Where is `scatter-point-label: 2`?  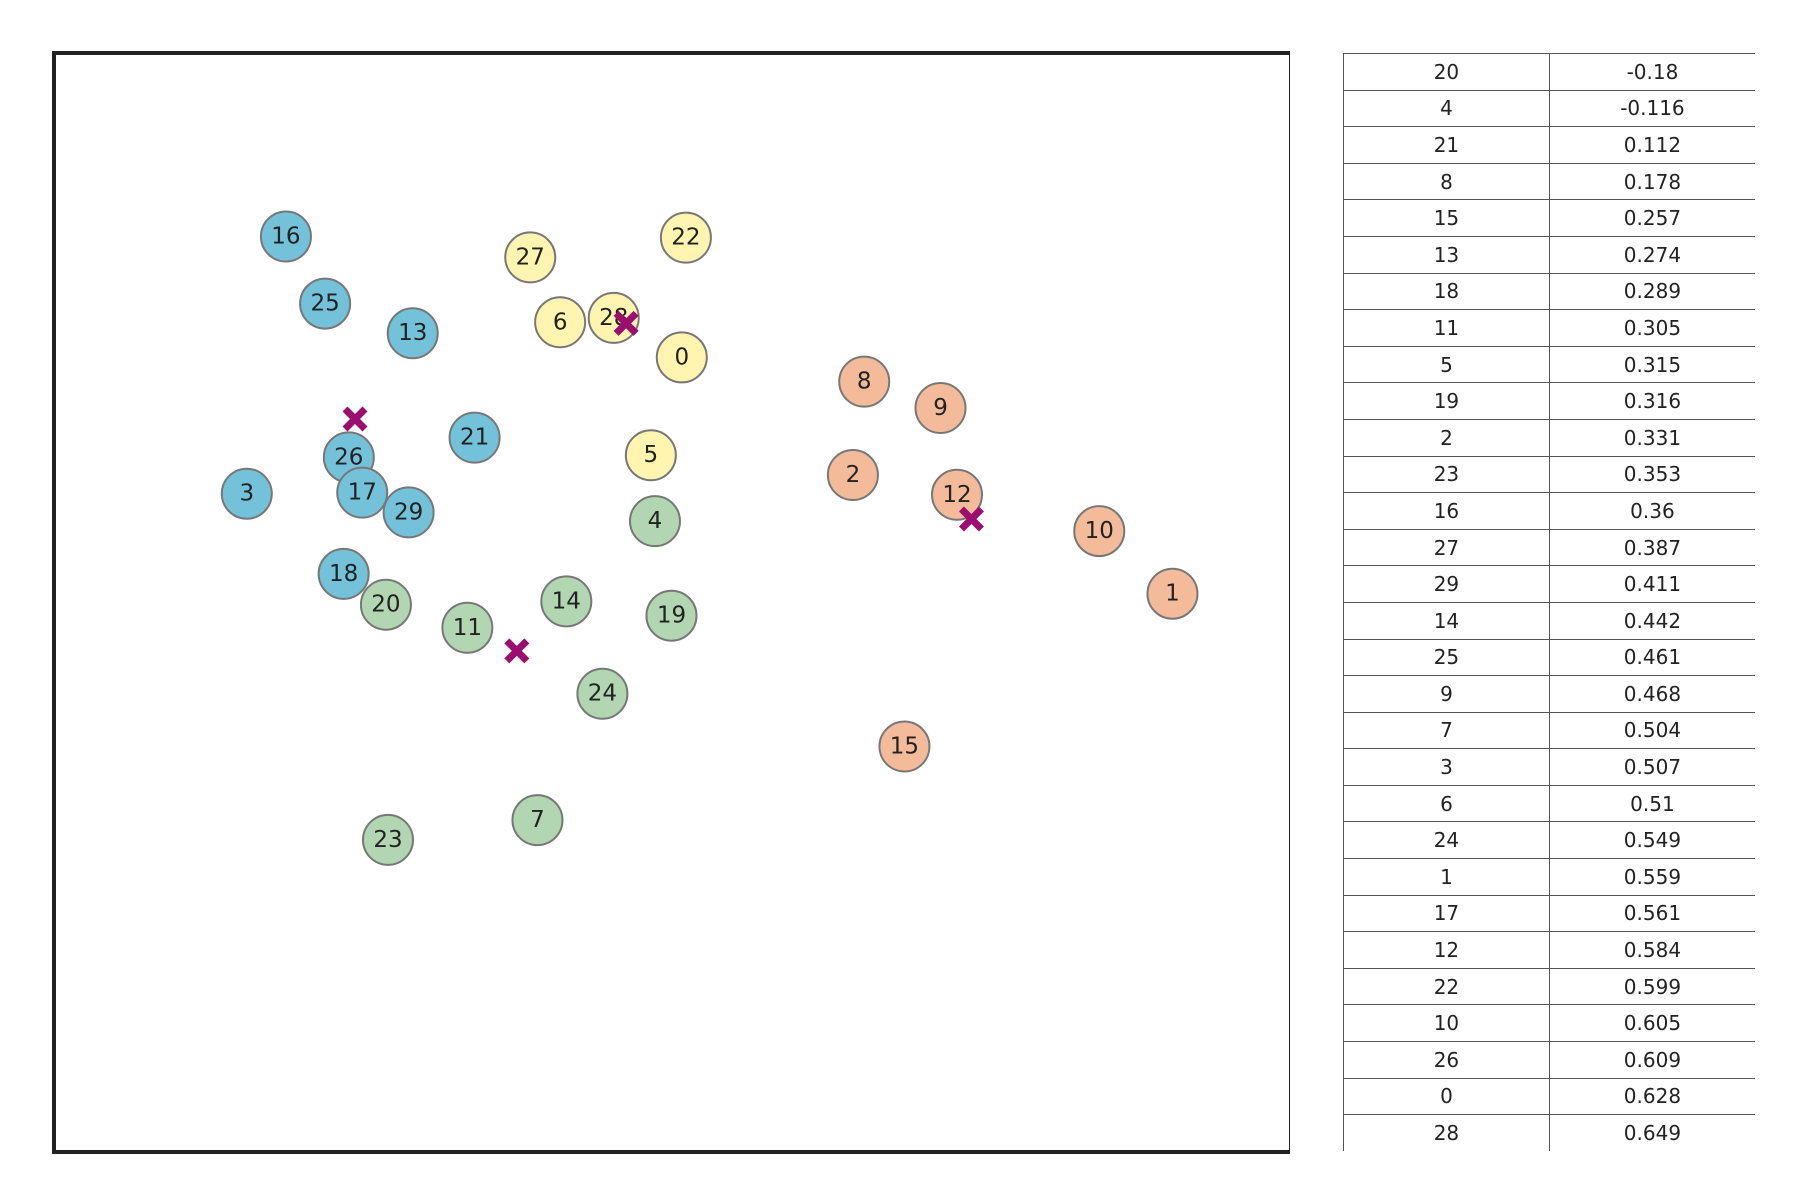
scatter-point-label: 2 is located at coordinates (853, 475).